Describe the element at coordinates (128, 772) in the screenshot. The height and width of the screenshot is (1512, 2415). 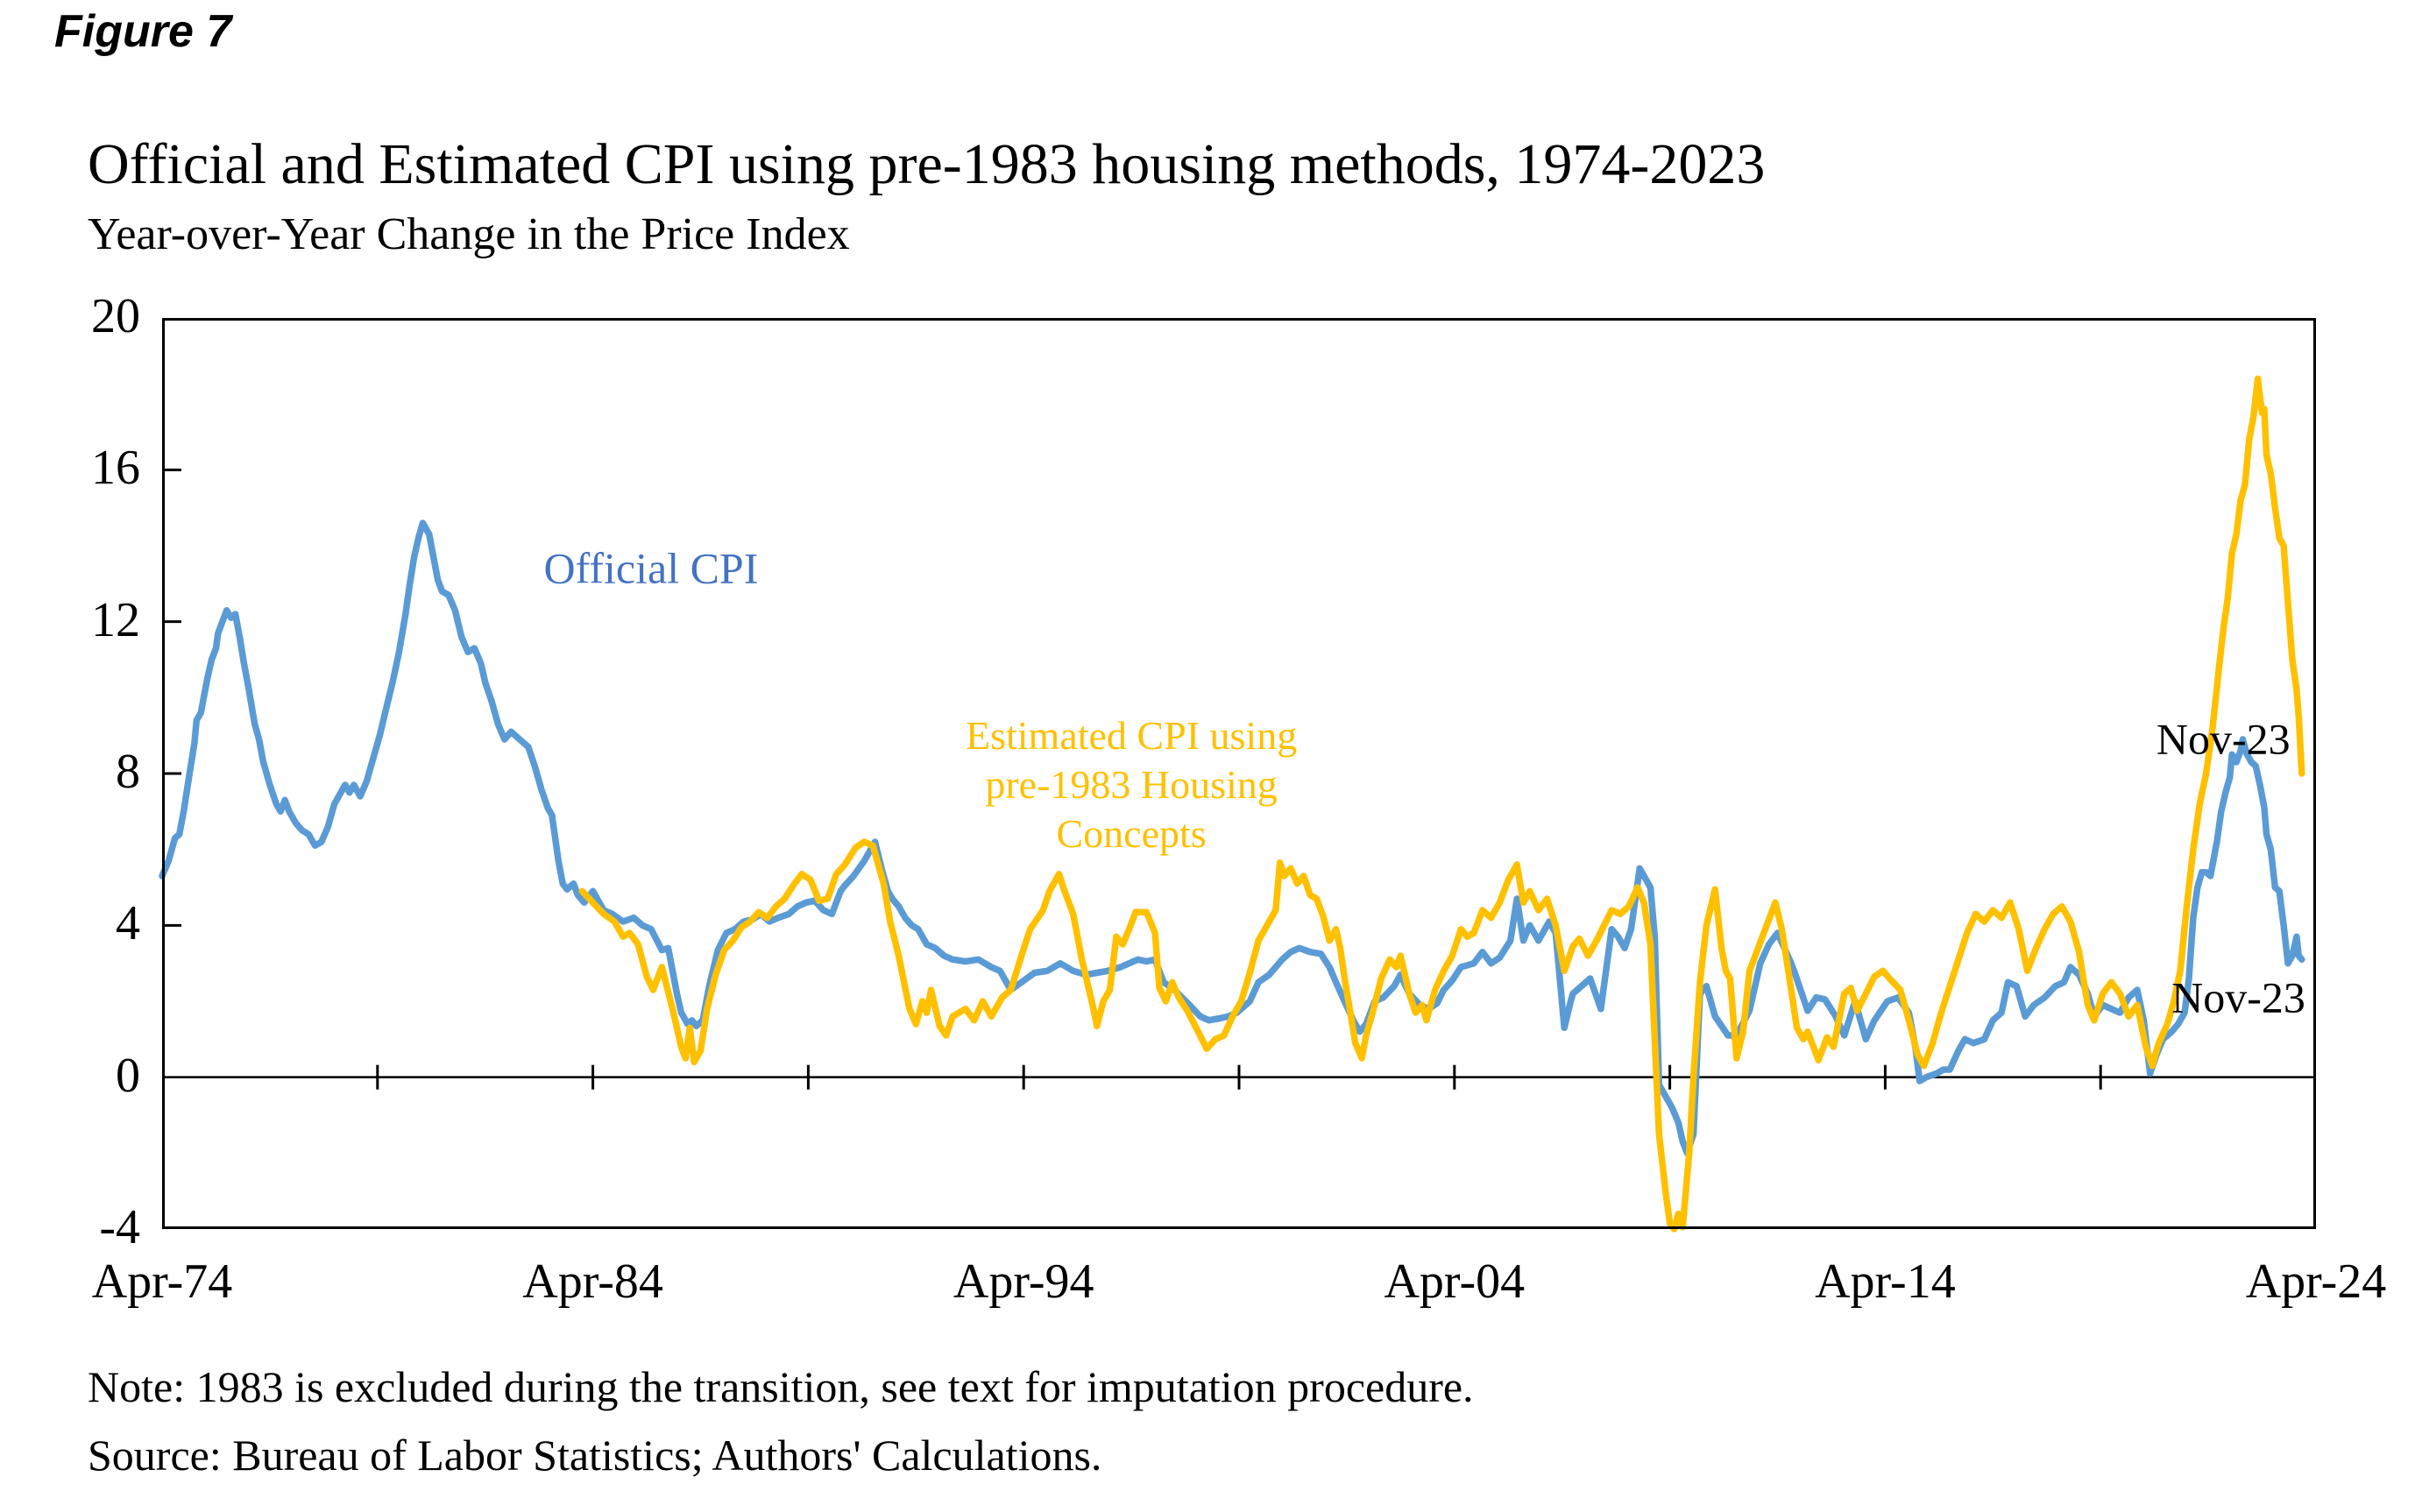
I see `y-axis-label-8: 8` at that location.